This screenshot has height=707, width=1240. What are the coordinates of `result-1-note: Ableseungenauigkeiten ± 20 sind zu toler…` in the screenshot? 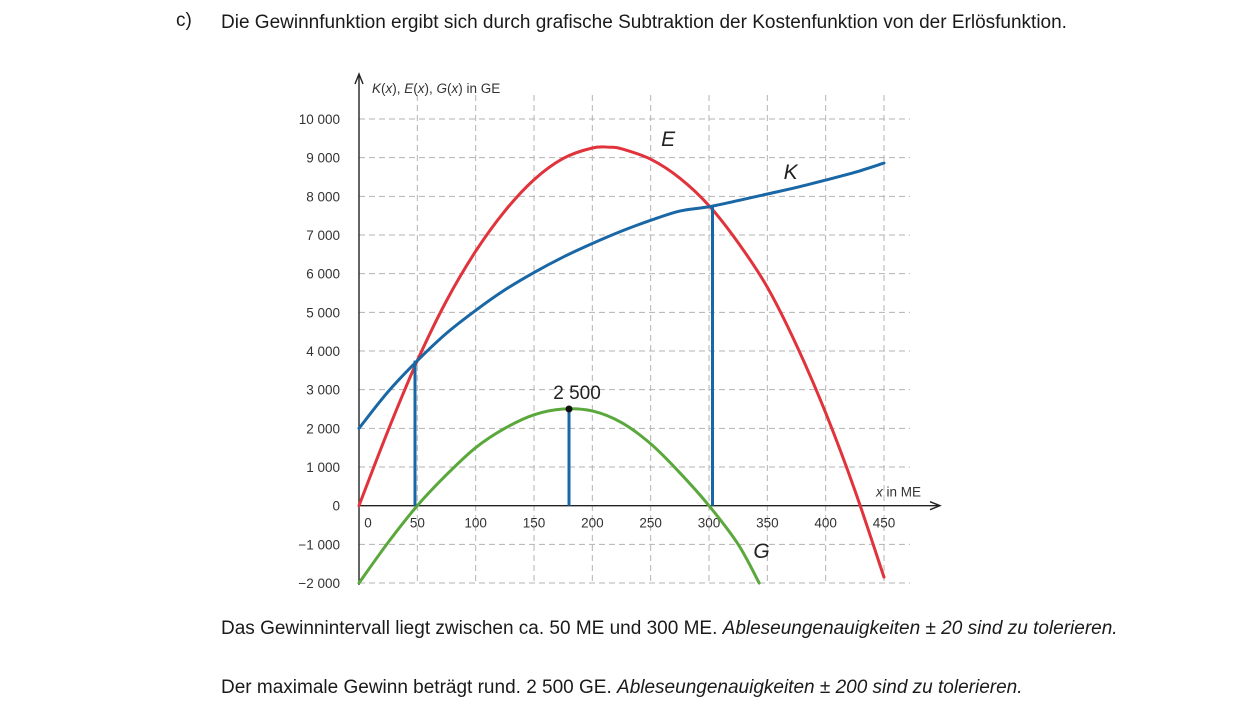 It's located at (920, 628).